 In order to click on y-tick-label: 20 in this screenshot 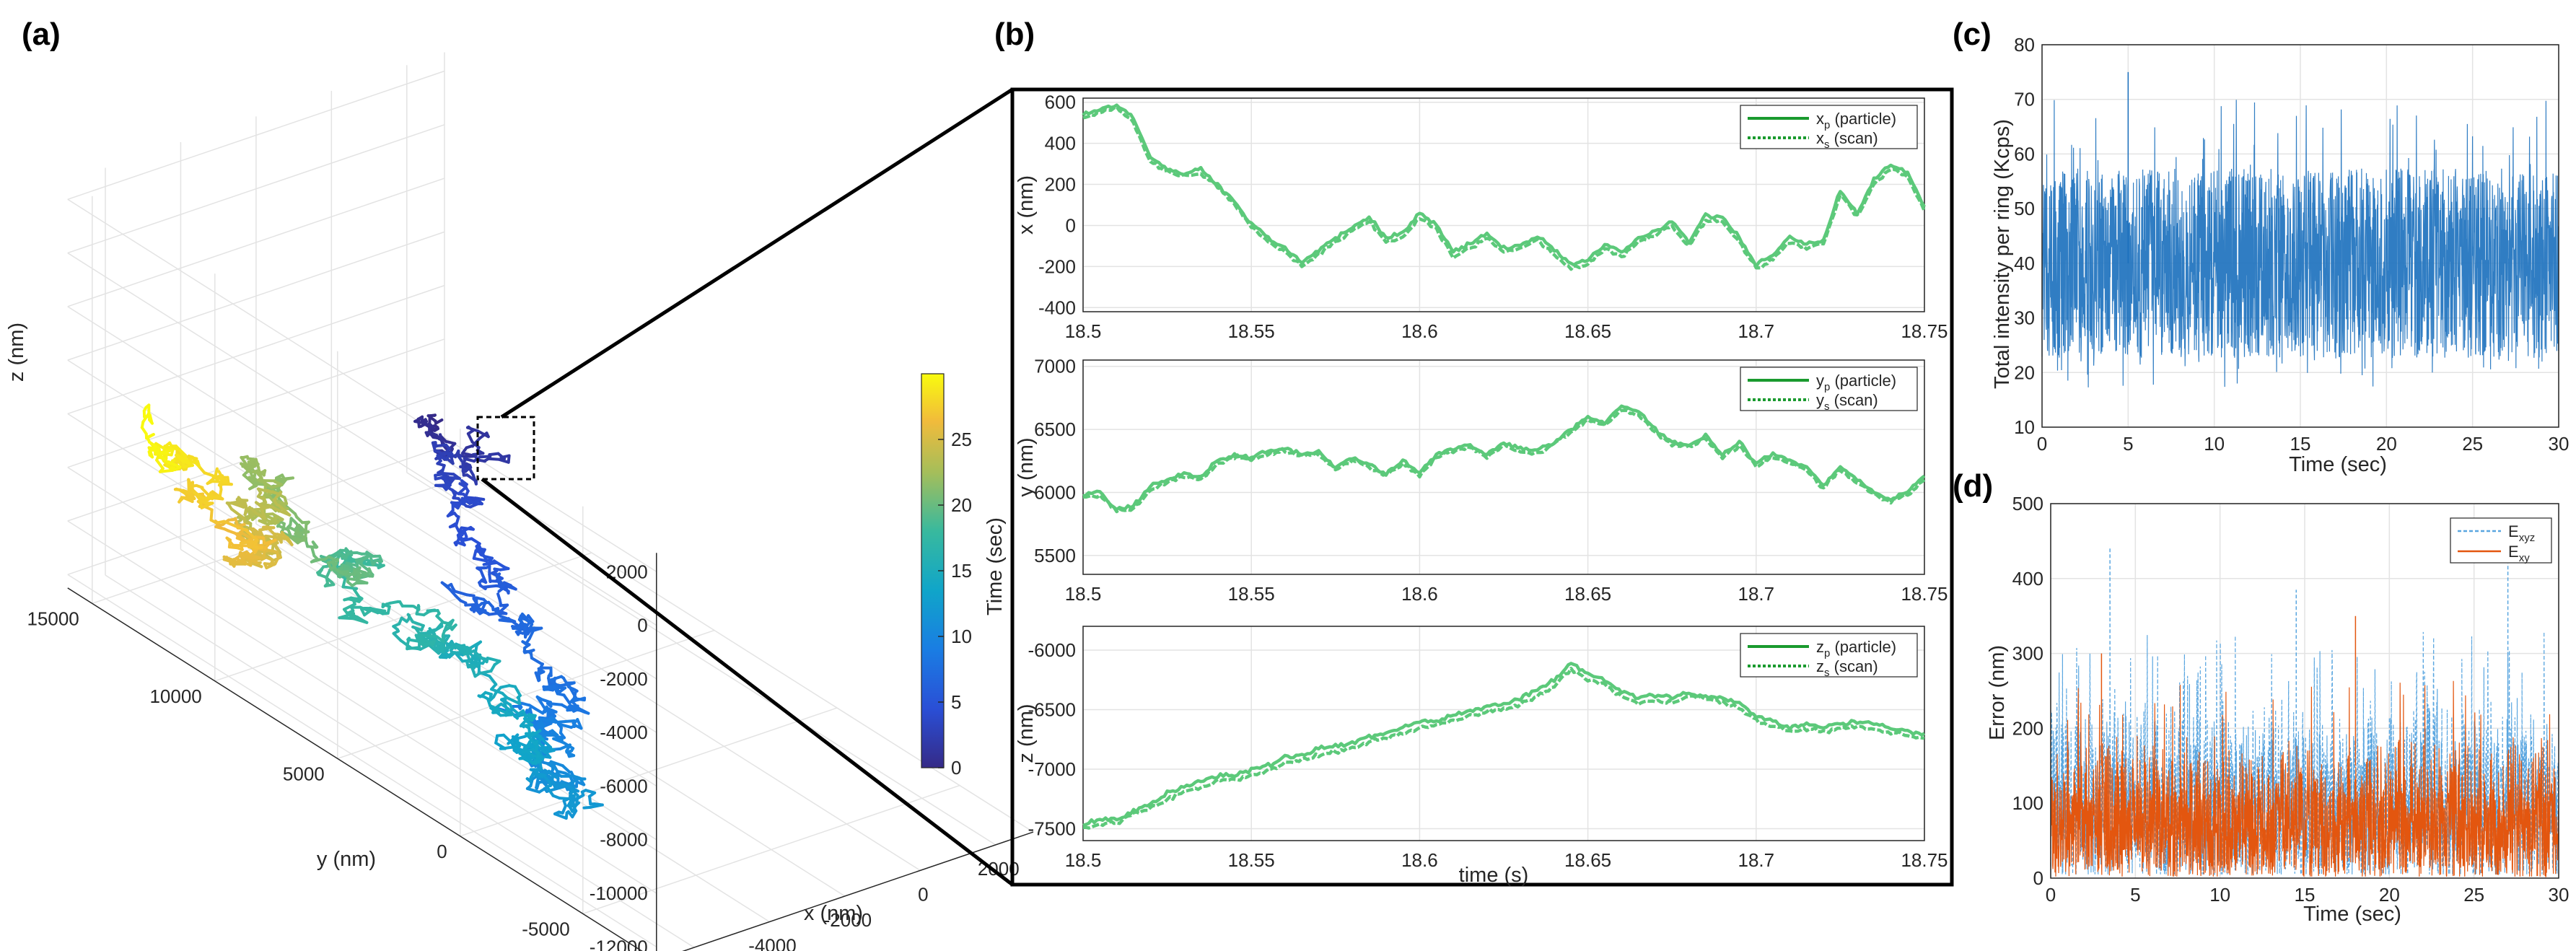, I will do `click(2025, 372)`.